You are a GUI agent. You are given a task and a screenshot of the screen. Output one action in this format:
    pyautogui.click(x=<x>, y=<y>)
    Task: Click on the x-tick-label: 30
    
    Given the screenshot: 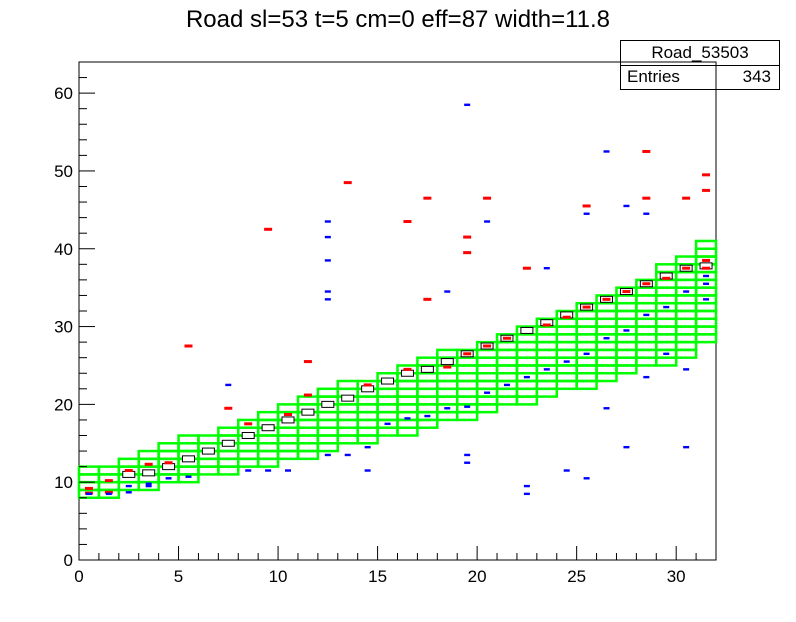 What is the action you would take?
    pyautogui.click(x=676, y=576)
    